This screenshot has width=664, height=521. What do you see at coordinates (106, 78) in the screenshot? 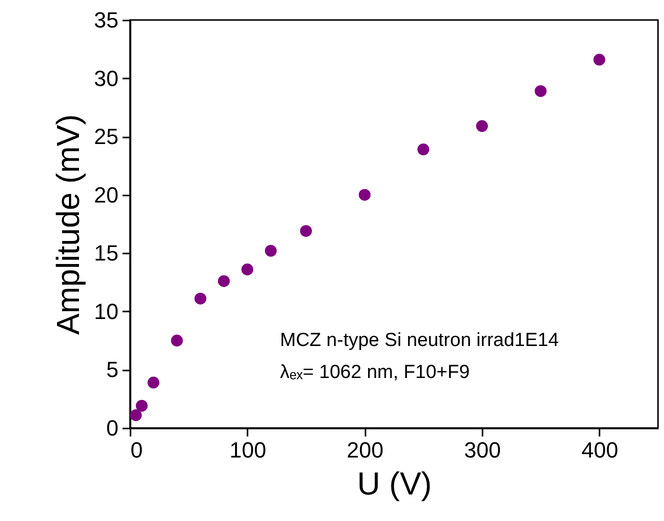
I see `y-tick-label: 30` at bounding box center [106, 78].